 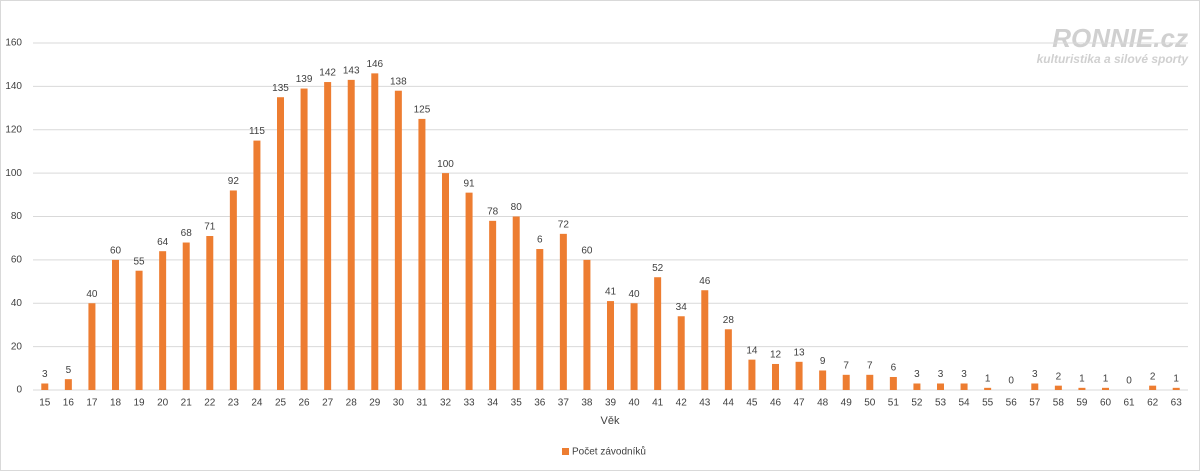 I want to click on x-tick-label: 52, so click(x=917, y=403).